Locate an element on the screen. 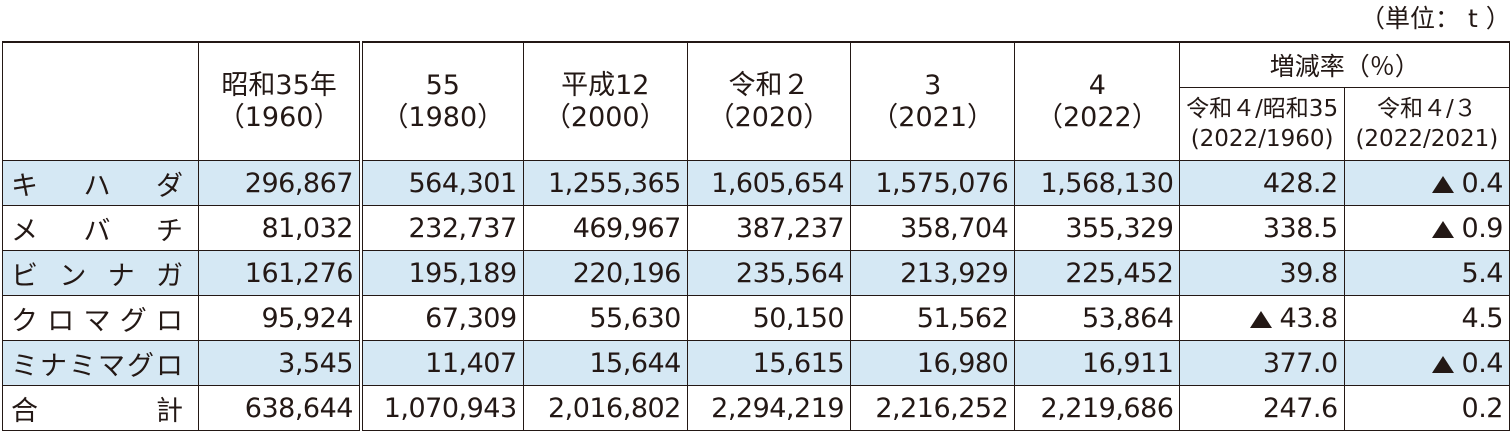 The image size is (1512, 436). value-cell: 2,294,219 is located at coordinates (769, 408).